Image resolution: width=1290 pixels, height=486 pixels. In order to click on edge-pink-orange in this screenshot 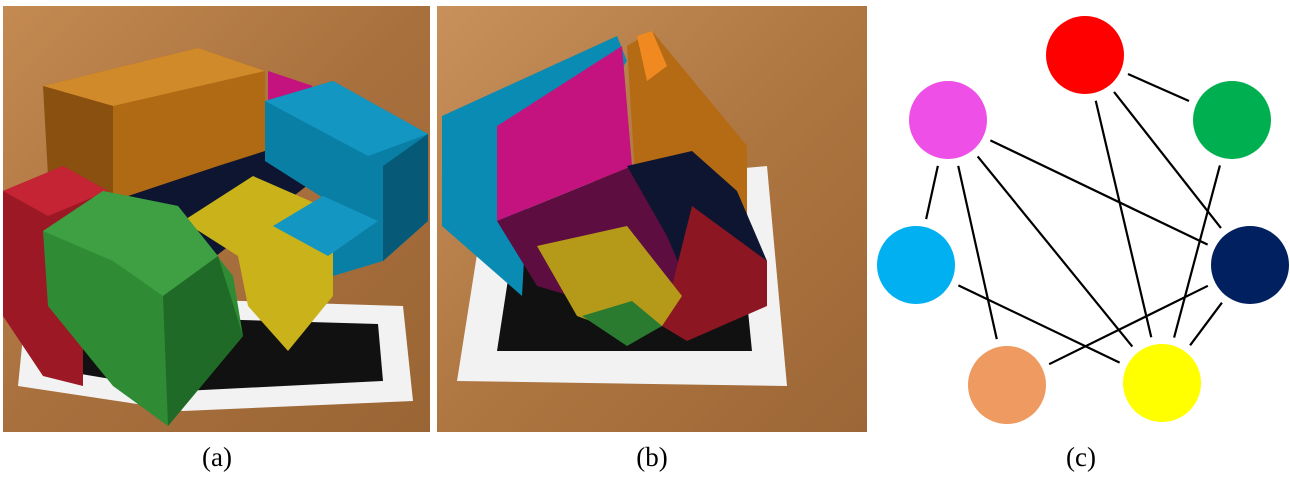, I will do `click(977, 252)`.